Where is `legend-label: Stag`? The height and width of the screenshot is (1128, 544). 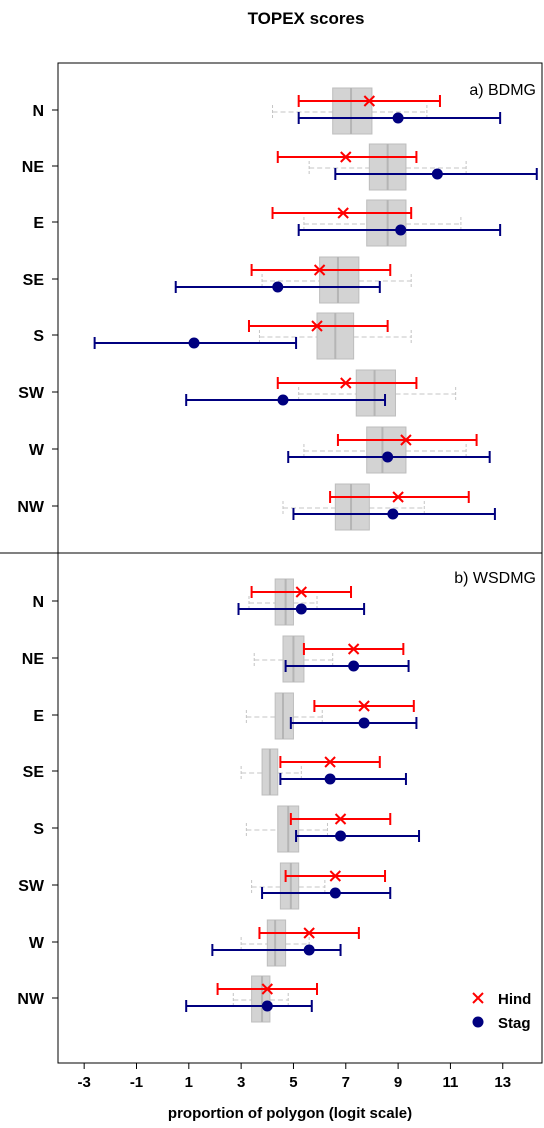
legend-label: Stag is located at coordinates (514, 1023).